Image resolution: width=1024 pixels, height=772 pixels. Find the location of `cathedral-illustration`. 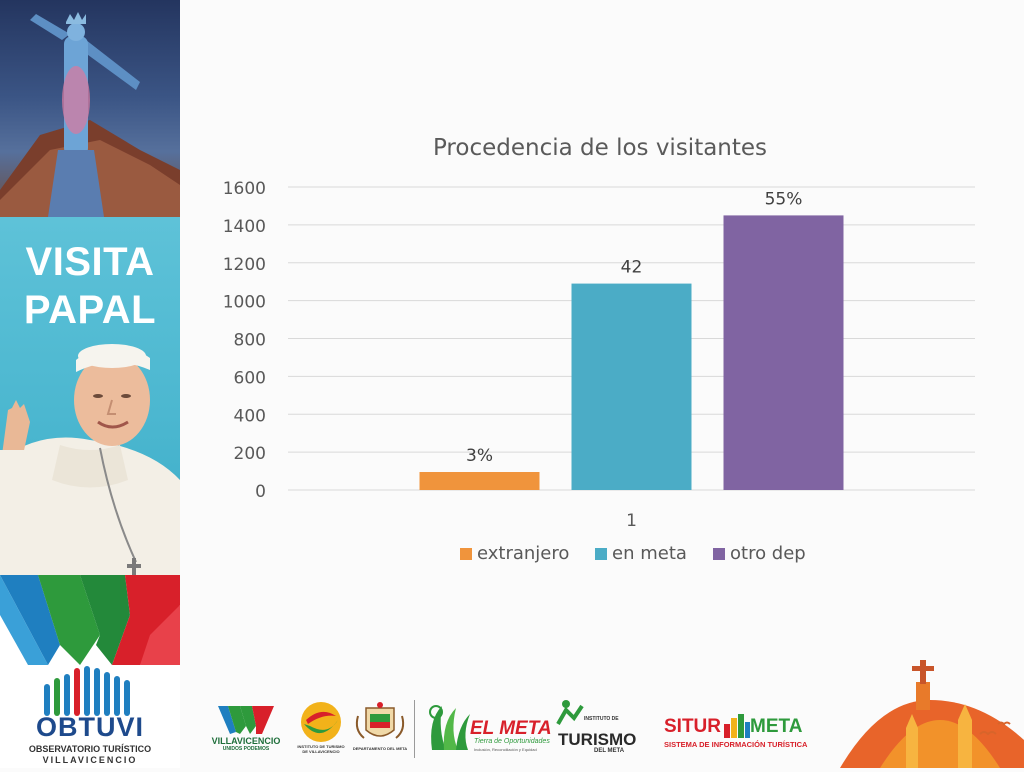

cathedral-illustration is located at coordinates (922, 709).